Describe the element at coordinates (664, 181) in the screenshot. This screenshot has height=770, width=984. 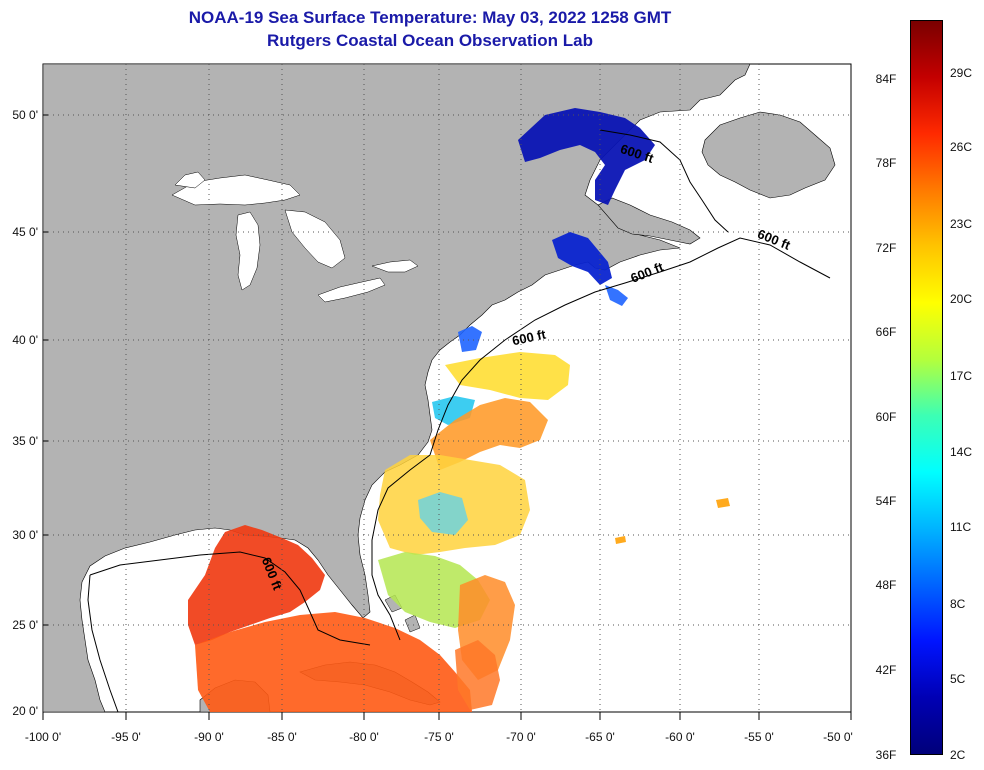
I see `isobath-600ft-gulf-stlawrence` at that location.